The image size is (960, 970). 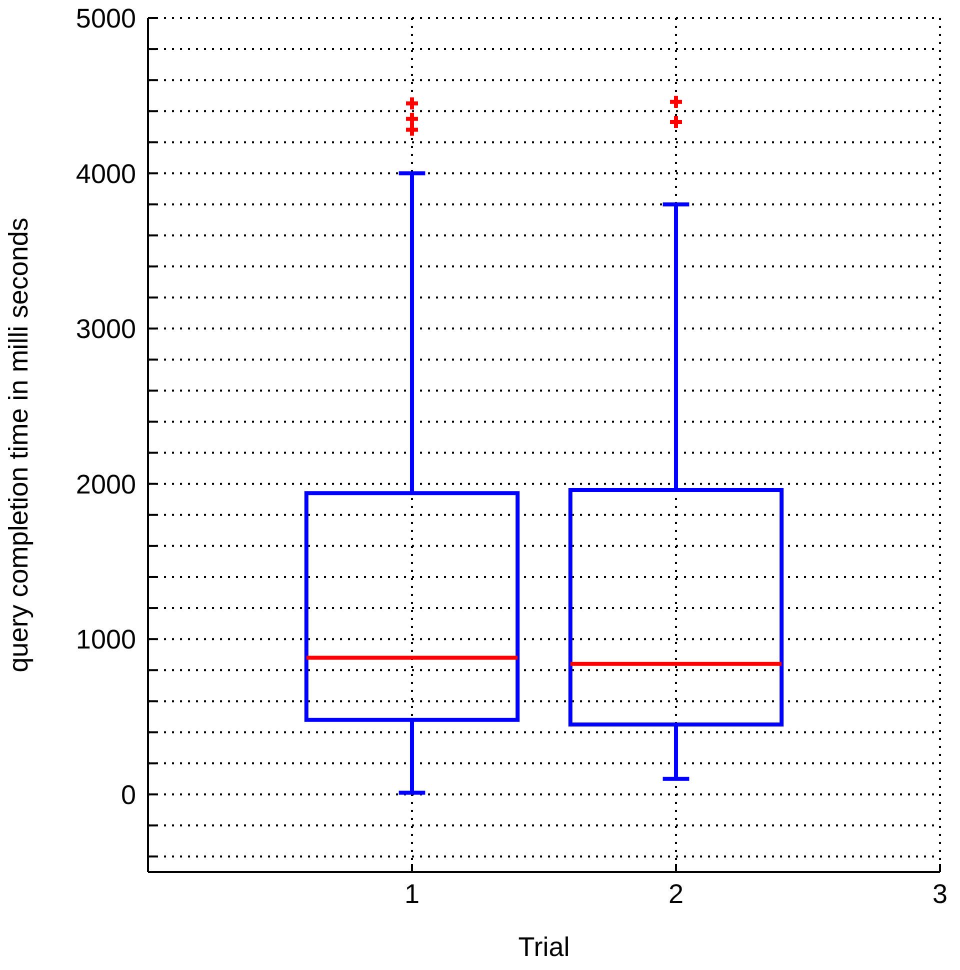 What do you see at coordinates (106, 173) in the screenshot?
I see `y-tick-label: 4000` at bounding box center [106, 173].